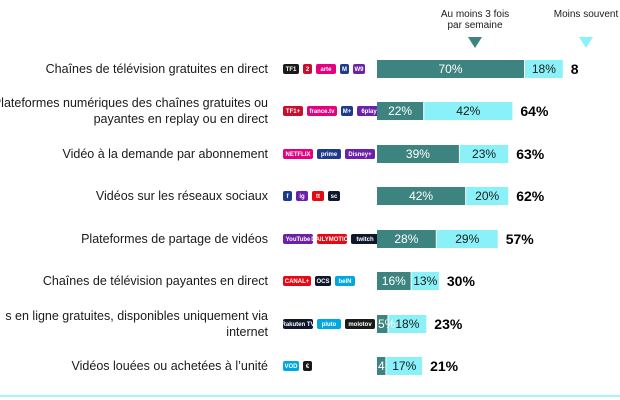 The width and height of the screenshot is (620, 400). Describe the element at coordinates (586, 42) in the screenshot. I see `legend-marker-less-often` at that location.